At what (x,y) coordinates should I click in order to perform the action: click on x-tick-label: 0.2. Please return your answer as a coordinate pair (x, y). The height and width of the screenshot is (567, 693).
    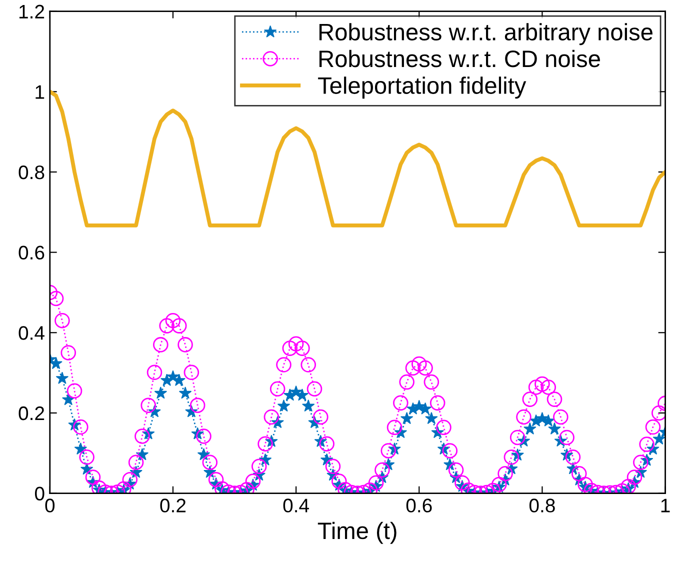
    Looking at the image, I should click on (173, 505).